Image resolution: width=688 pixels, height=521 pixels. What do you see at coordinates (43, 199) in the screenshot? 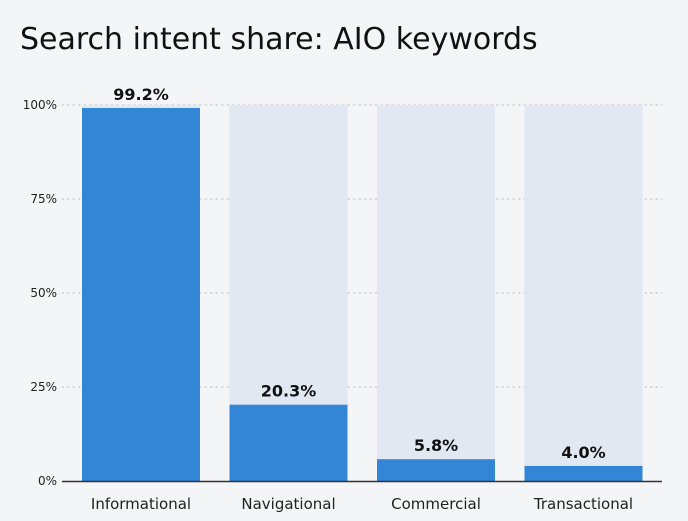
I see `y-tick-label: 75%` at bounding box center [43, 199].